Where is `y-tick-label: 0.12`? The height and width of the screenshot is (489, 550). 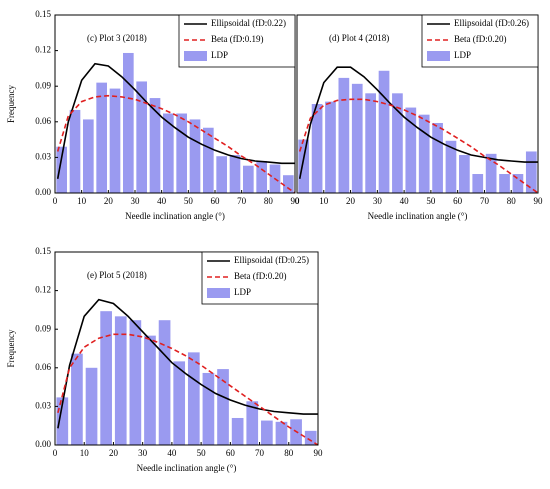 y-tick-label: 0.12 is located at coordinates (43, 290).